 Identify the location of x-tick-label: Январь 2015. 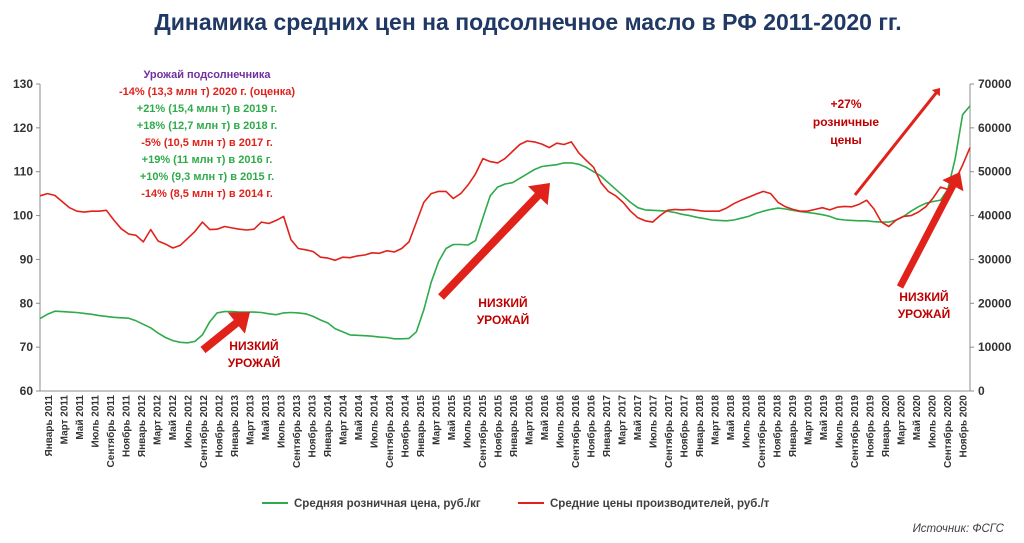
(421, 426).